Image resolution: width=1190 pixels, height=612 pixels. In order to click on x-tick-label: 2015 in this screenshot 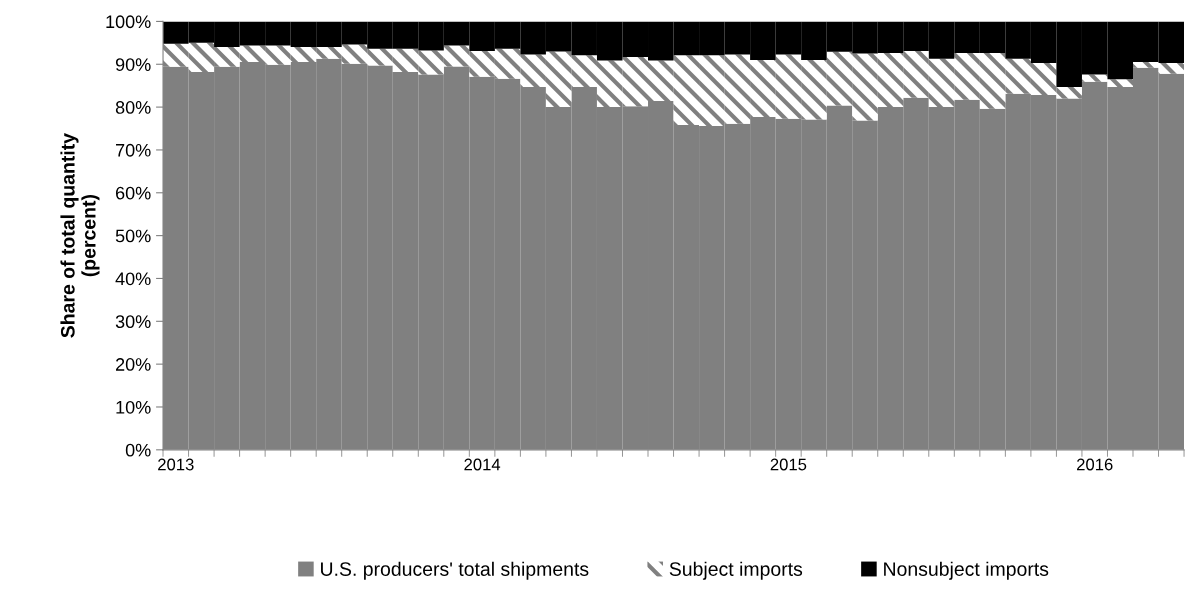, I will do `click(788, 464)`.